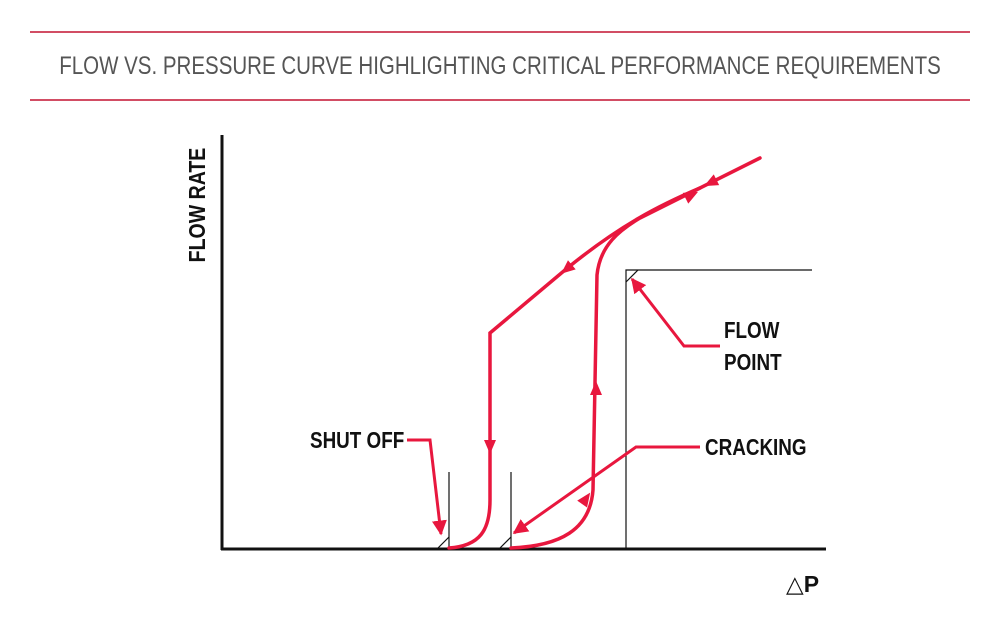 This screenshot has height=630, width=1000. What do you see at coordinates (753, 362) in the screenshot?
I see `flow-point-label: POINT` at bounding box center [753, 362].